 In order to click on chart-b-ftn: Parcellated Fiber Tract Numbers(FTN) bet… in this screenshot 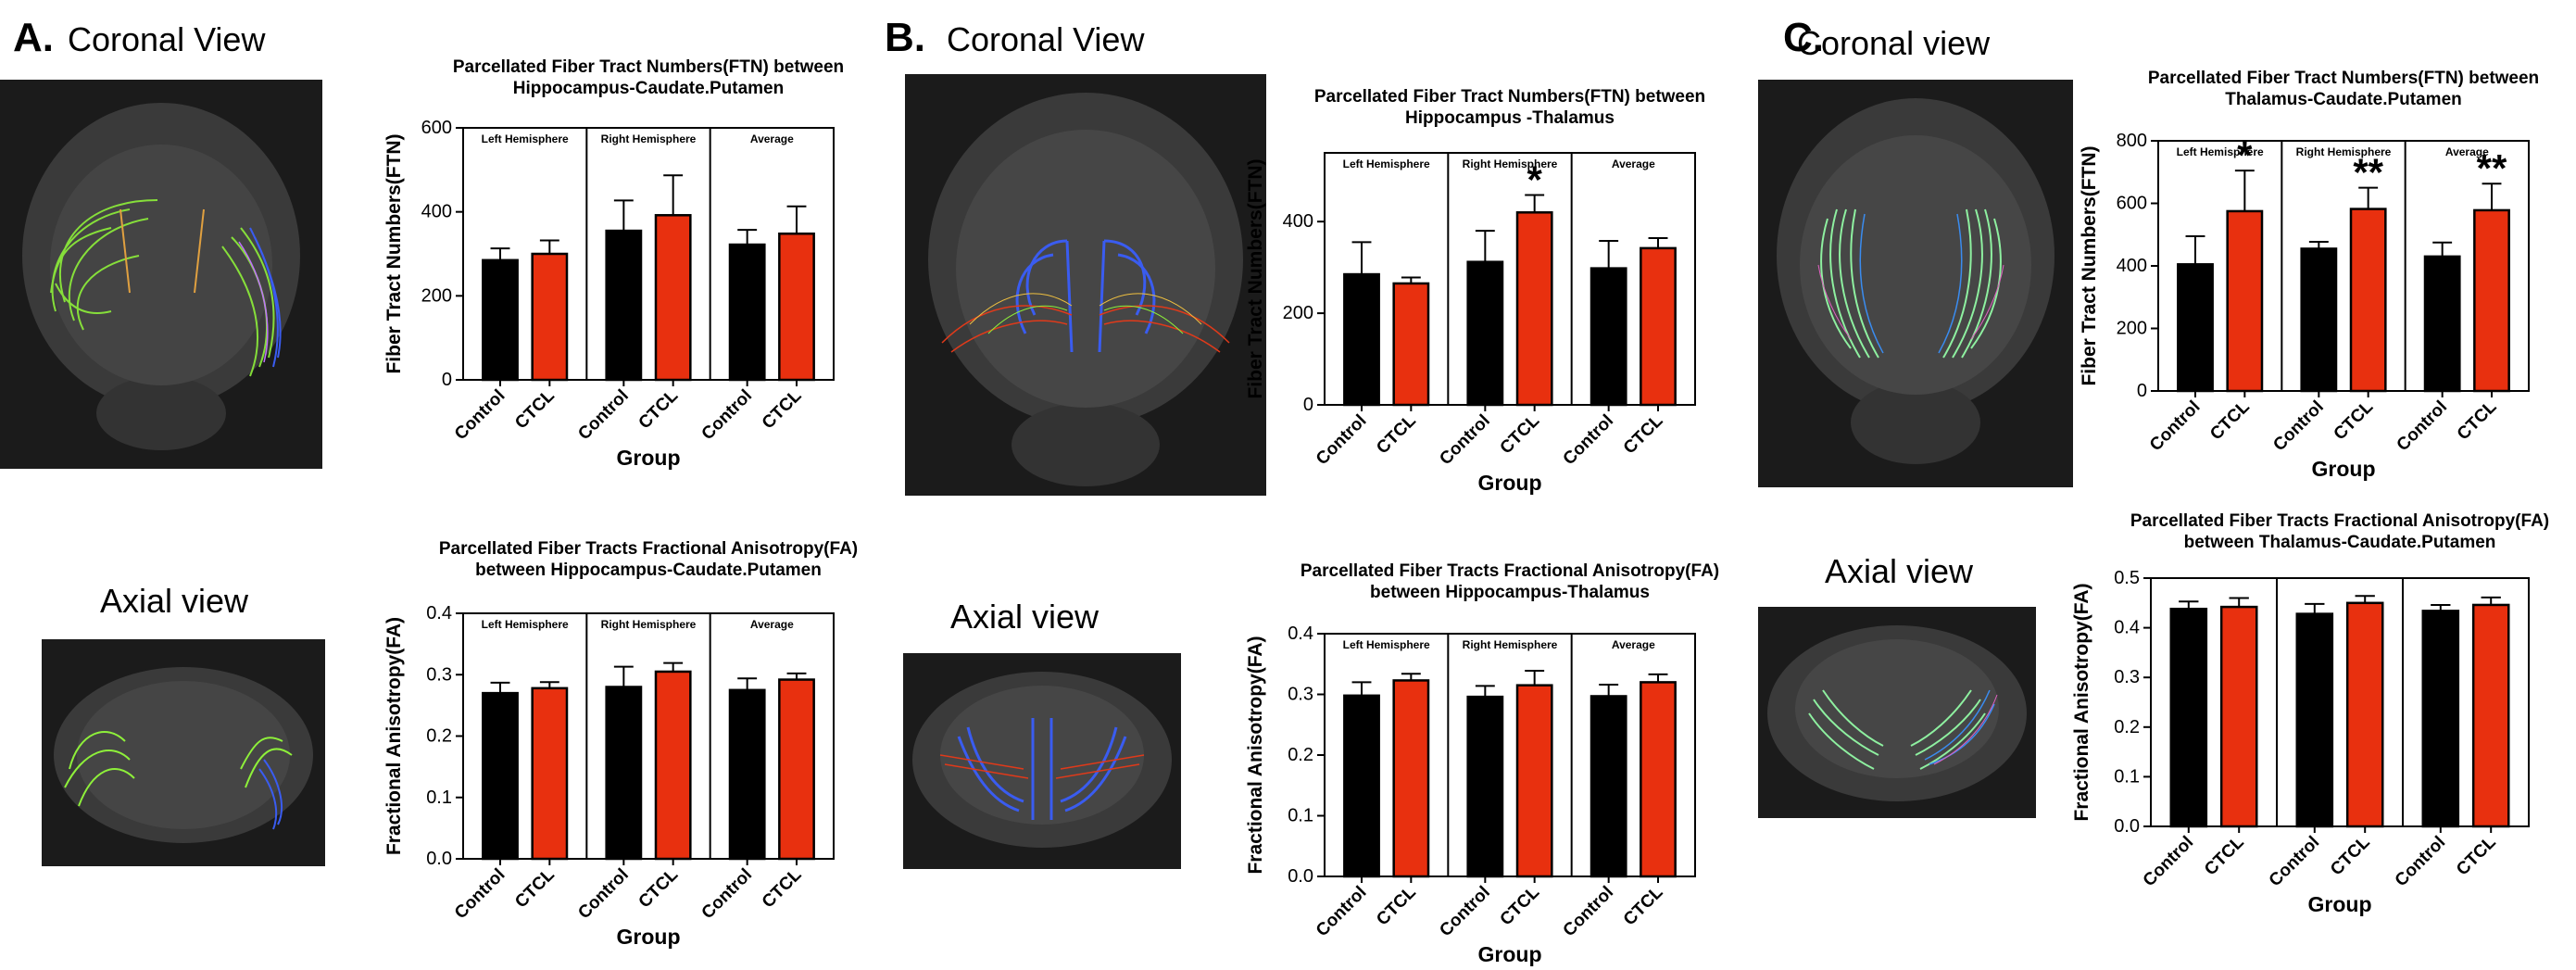, I will do `click(1459, 289)`.